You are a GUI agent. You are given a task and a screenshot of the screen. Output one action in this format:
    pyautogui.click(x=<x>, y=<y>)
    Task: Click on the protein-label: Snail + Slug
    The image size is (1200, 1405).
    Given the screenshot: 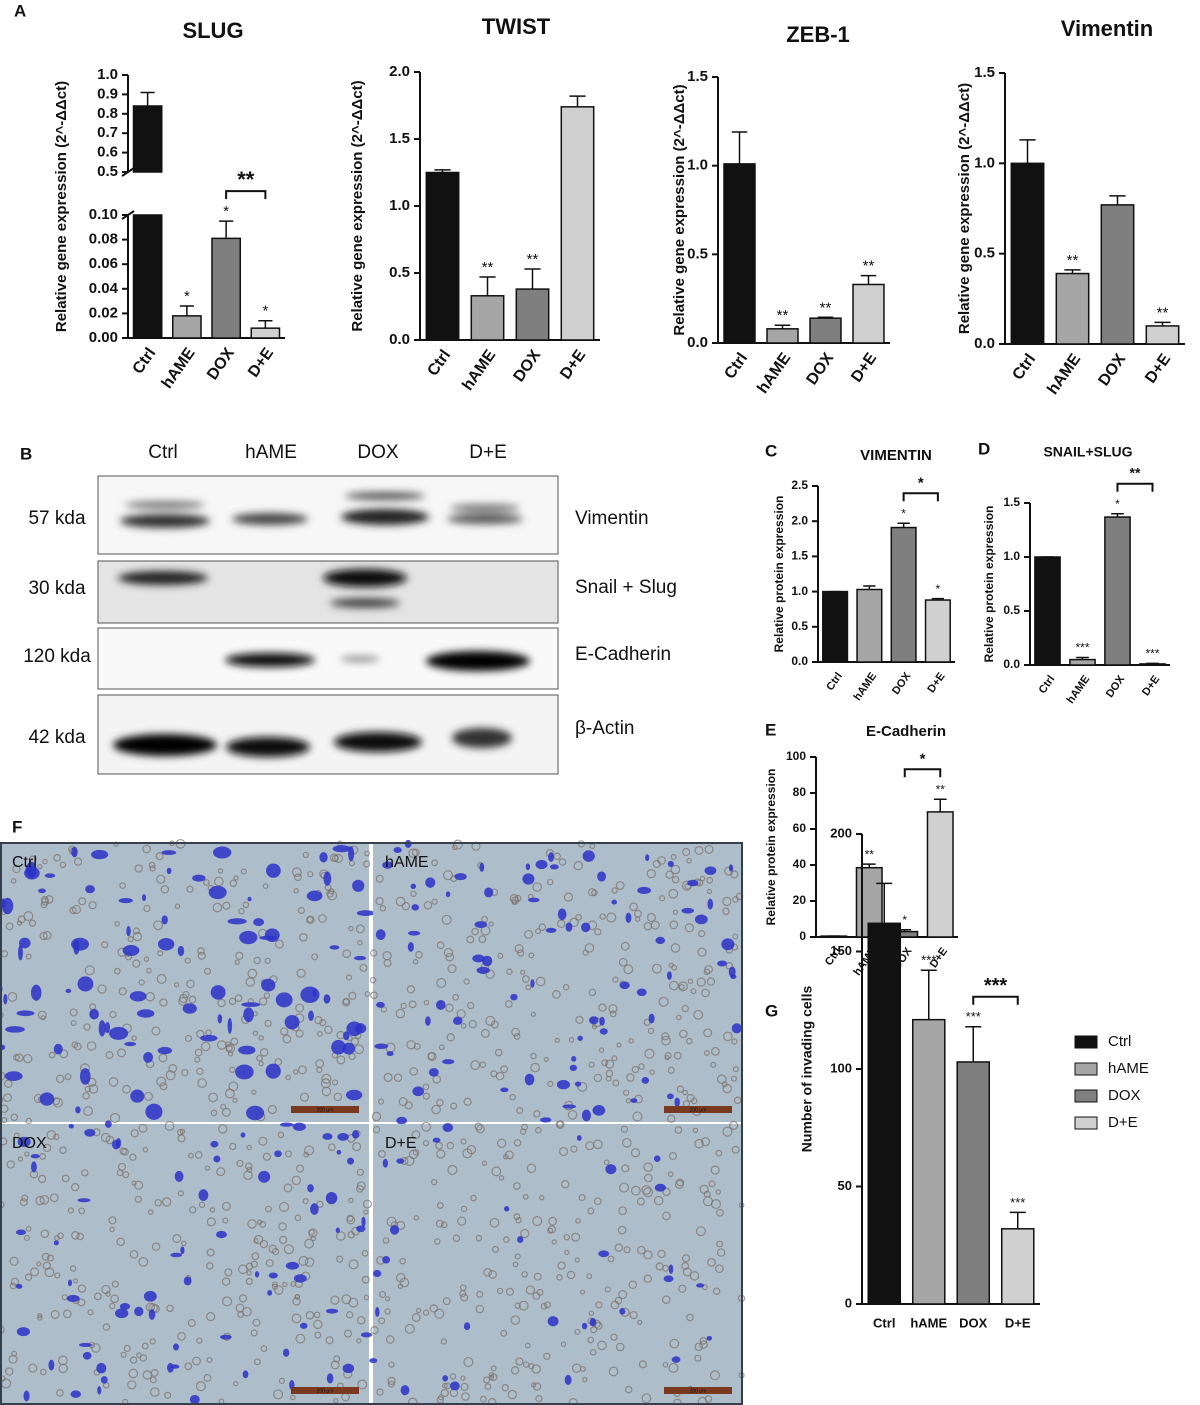 What is the action you would take?
    pyautogui.click(x=626, y=587)
    